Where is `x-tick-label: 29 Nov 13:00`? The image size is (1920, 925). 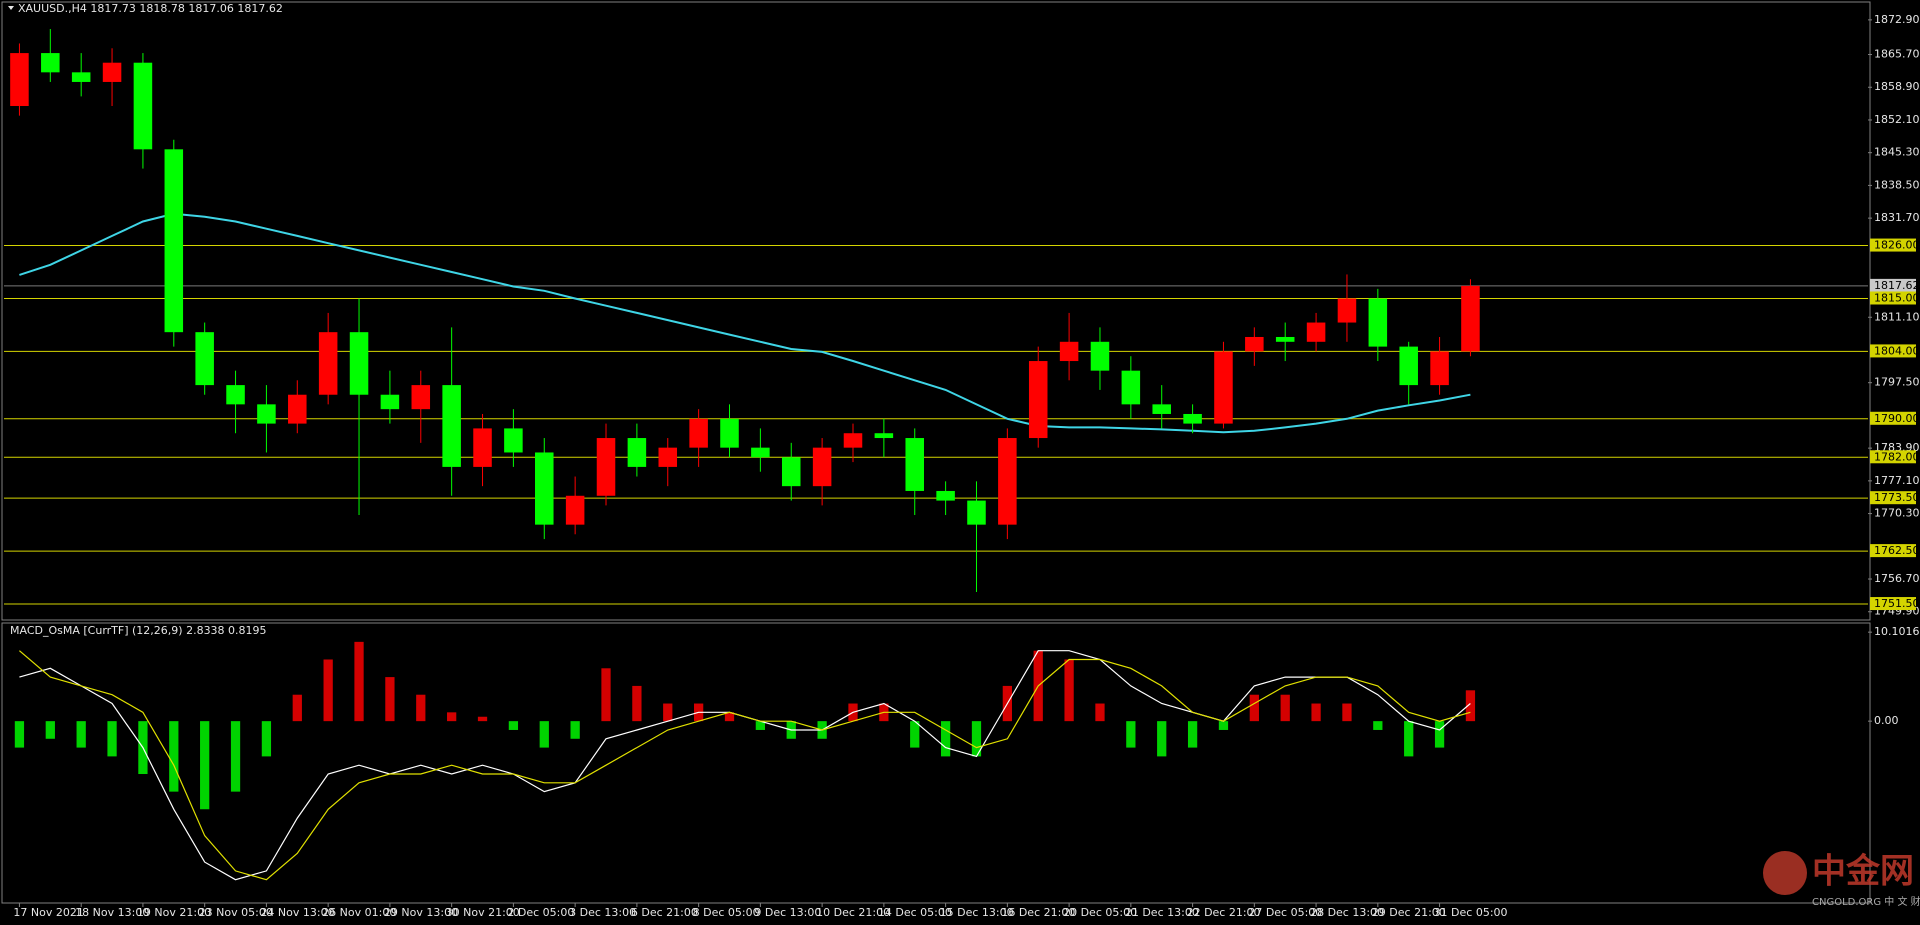 x-tick-label: 29 Nov 13:00 is located at coordinates (421, 912).